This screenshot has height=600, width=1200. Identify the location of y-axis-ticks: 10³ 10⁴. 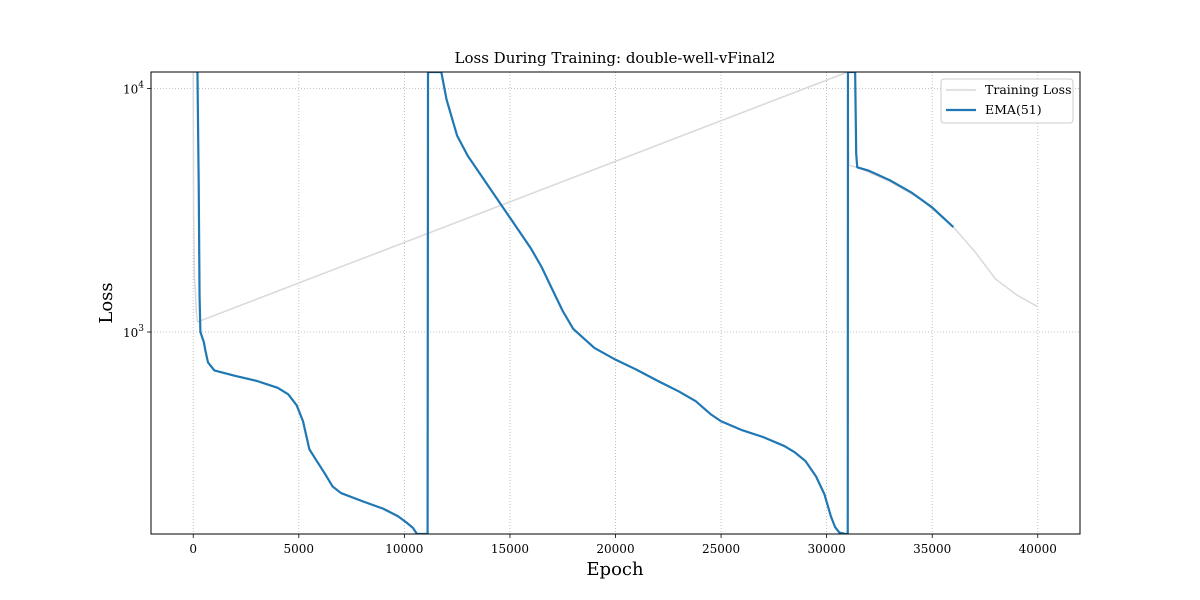
(137, 210).